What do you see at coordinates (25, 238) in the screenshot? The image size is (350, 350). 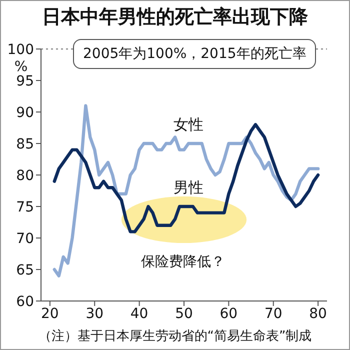 I see `y-tick-label: 70` at bounding box center [25, 238].